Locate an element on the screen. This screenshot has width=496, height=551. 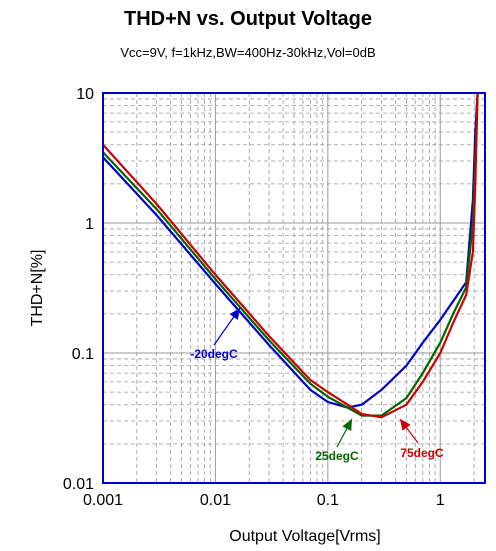
annotation-label: 25degC is located at coordinates (337, 456).